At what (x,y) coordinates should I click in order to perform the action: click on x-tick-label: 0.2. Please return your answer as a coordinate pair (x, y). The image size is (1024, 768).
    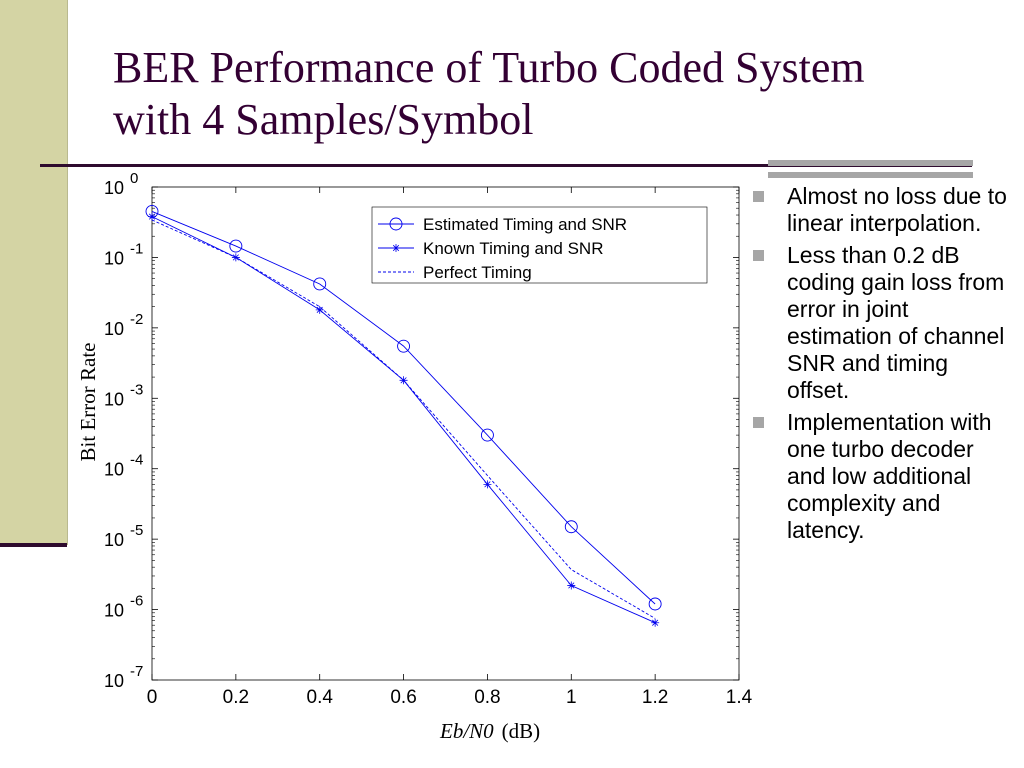
    Looking at the image, I should click on (236, 697).